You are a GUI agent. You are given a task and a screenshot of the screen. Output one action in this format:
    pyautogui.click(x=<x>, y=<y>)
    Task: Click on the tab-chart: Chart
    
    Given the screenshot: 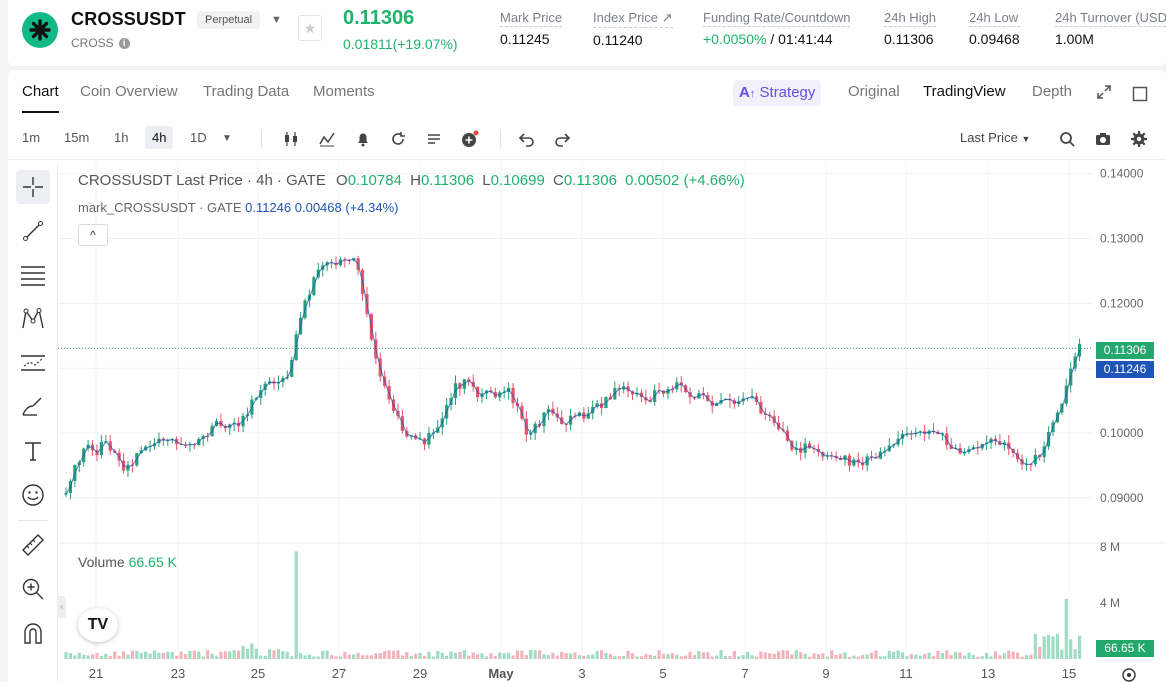 What is the action you would take?
    pyautogui.click(x=40, y=98)
    